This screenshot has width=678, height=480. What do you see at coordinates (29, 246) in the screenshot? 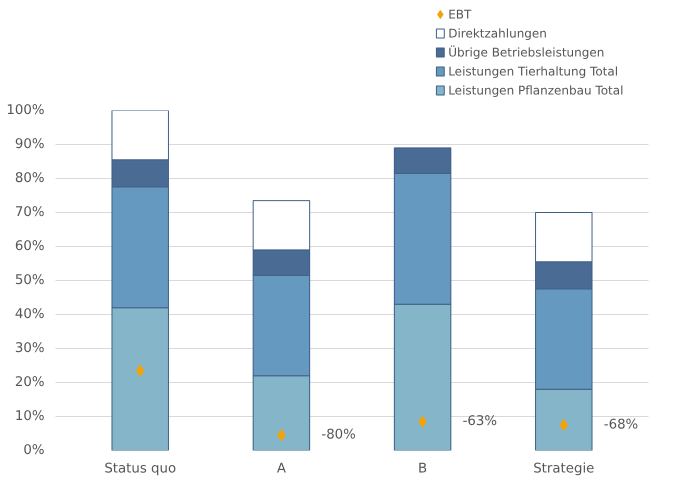
I see `y-tick-label: 60%` at bounding box center [29, 246].